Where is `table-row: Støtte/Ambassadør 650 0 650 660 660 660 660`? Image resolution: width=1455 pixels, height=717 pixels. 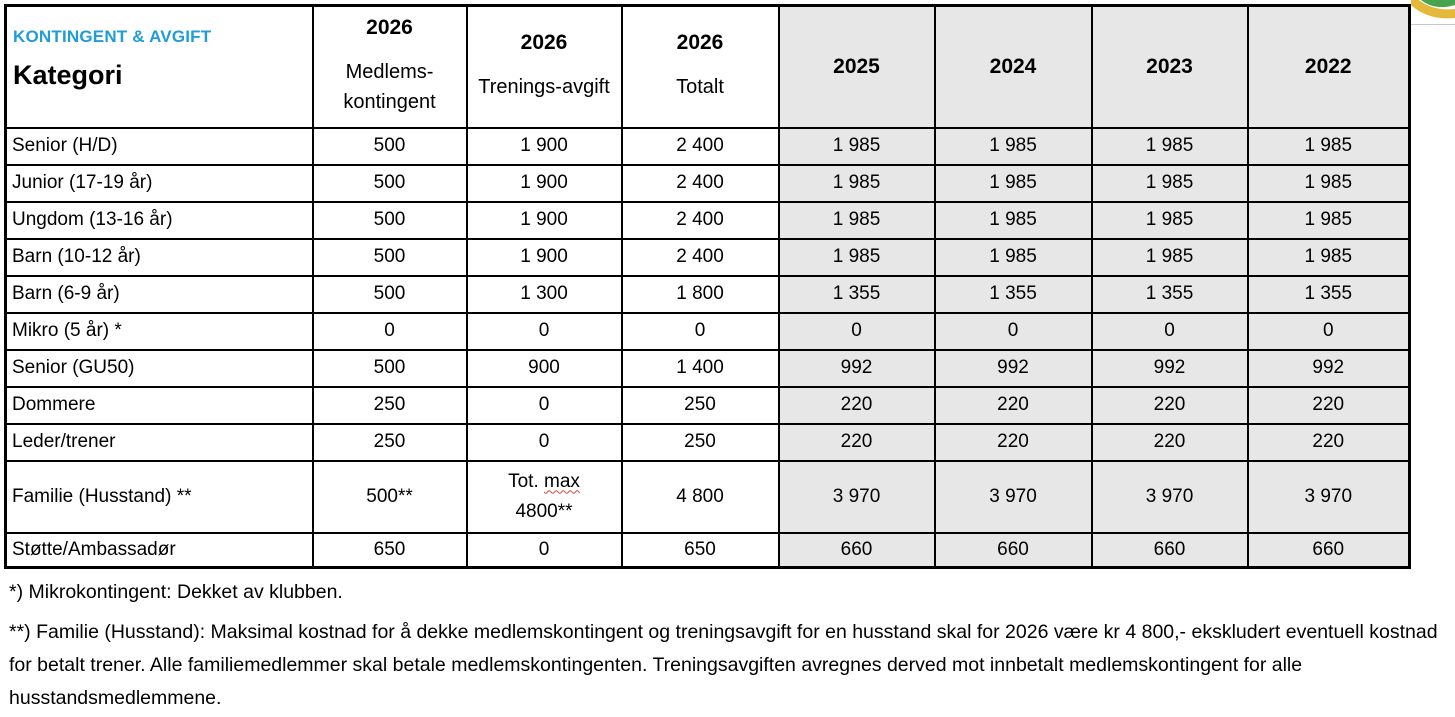 table-row: Støtte/Ambassadør 650 0 650 660 660 660 660 is located at coordinates (707, 550).